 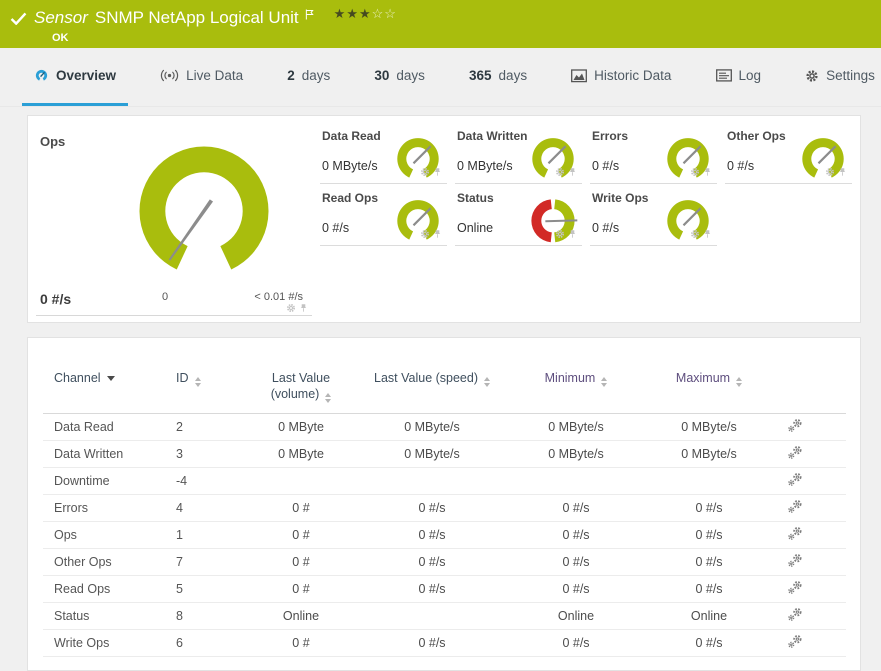 I want to click on log-icon, so click(x=723, y=75).